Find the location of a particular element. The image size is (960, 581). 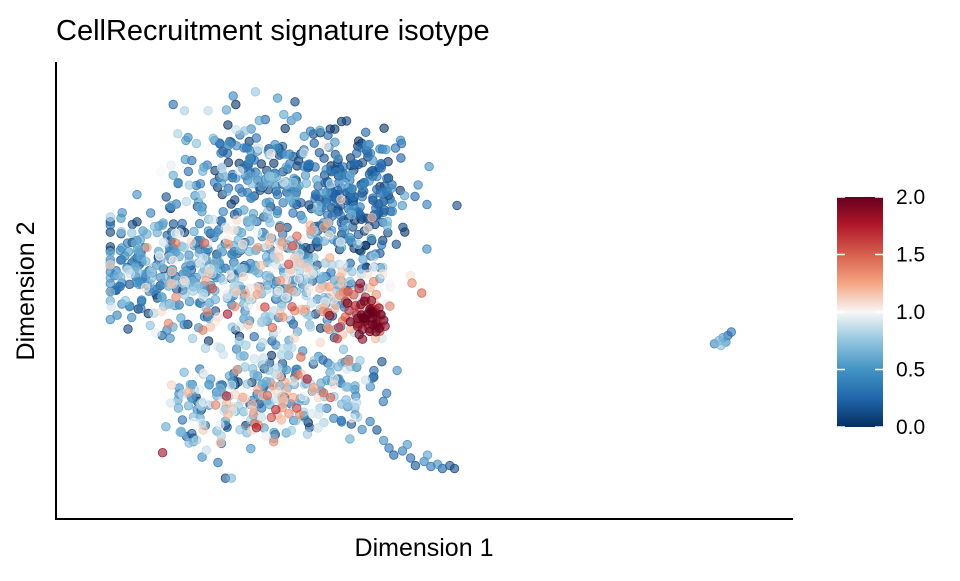

x-axis-label: Dimension 1 is located at coordinates (424, 548).